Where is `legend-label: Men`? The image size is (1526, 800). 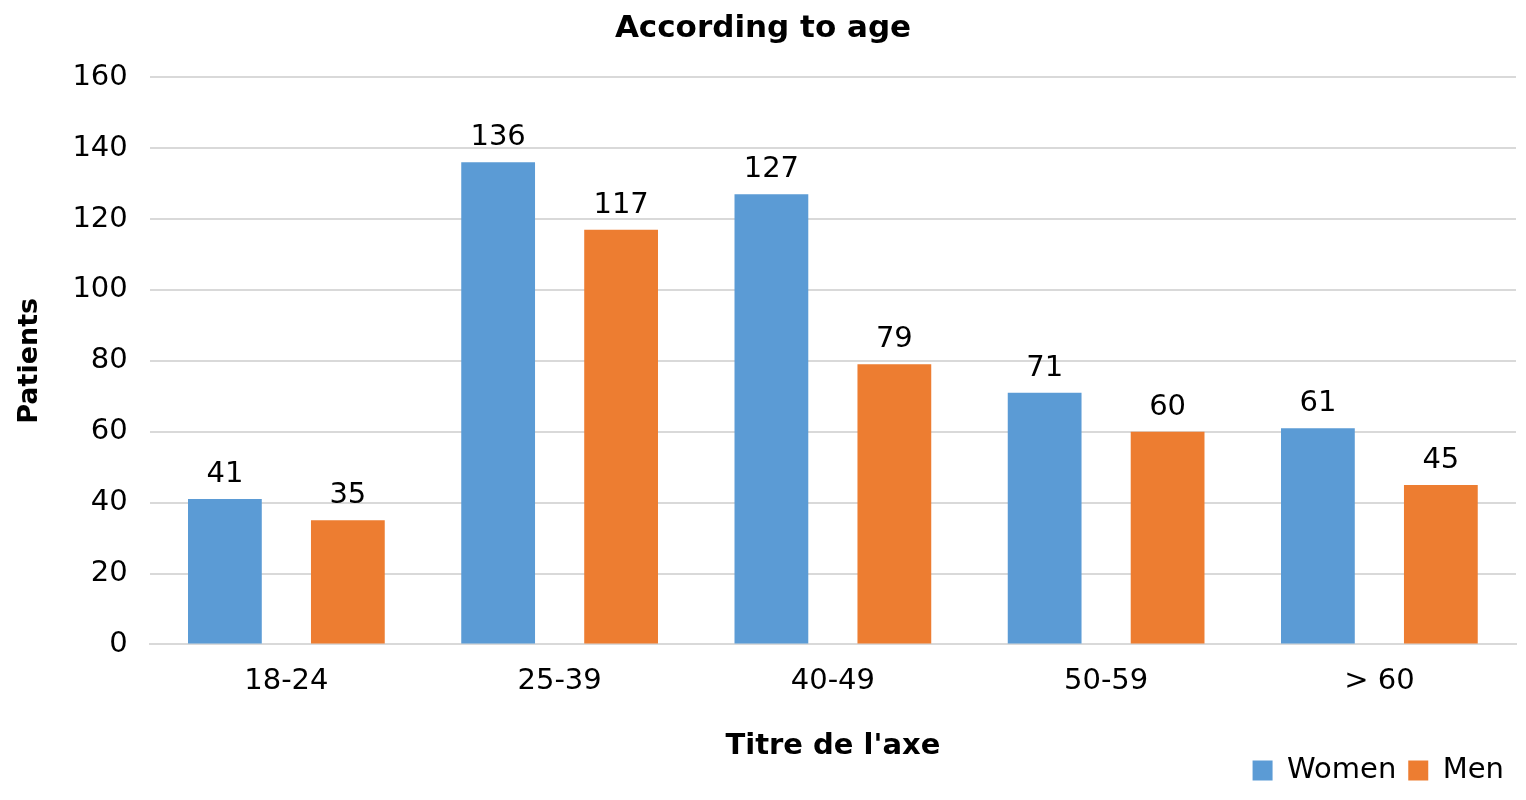
legend-label: Men is located at coordinates (1473, 768).